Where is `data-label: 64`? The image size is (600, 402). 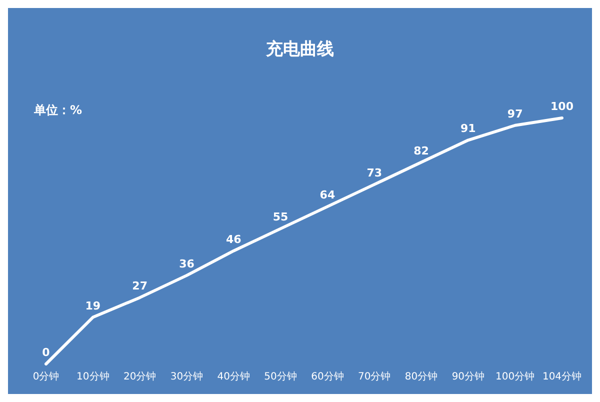
data-label: 64 is located at coordinates (328, 195).